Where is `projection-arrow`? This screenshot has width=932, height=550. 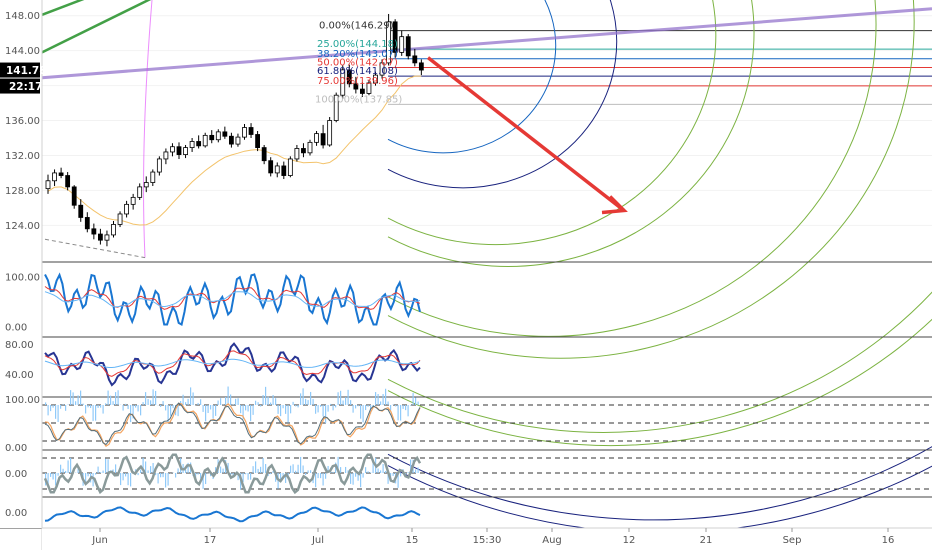
projection-arrow is located at coordinates (527, 135).